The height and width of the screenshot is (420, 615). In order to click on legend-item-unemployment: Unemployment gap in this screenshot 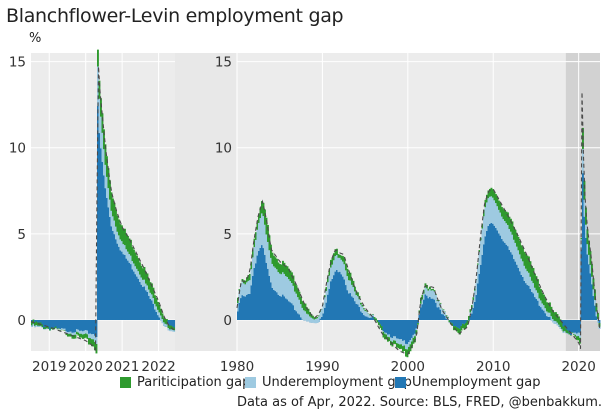, I will do `click(468, 382)`.